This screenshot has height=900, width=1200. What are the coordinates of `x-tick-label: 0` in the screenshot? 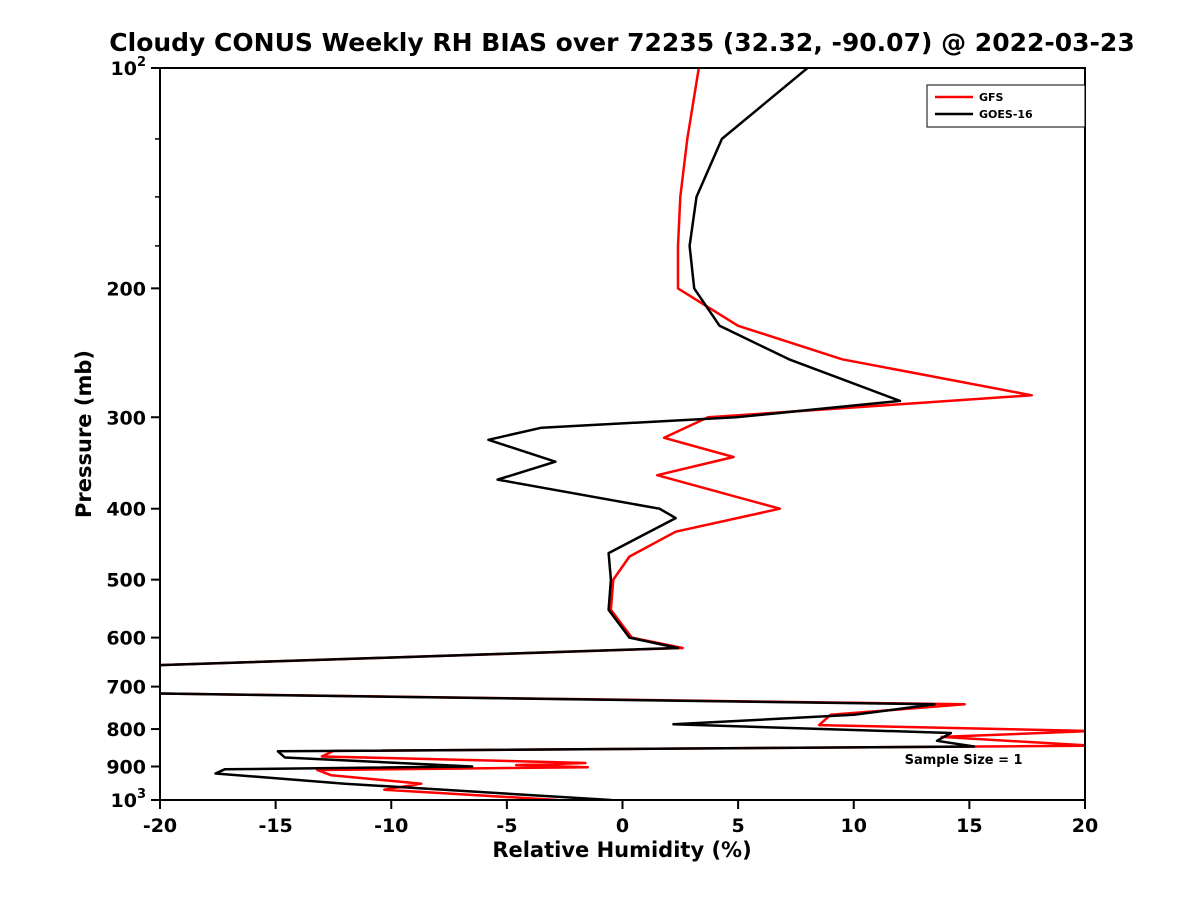 It's located at (622, 826).